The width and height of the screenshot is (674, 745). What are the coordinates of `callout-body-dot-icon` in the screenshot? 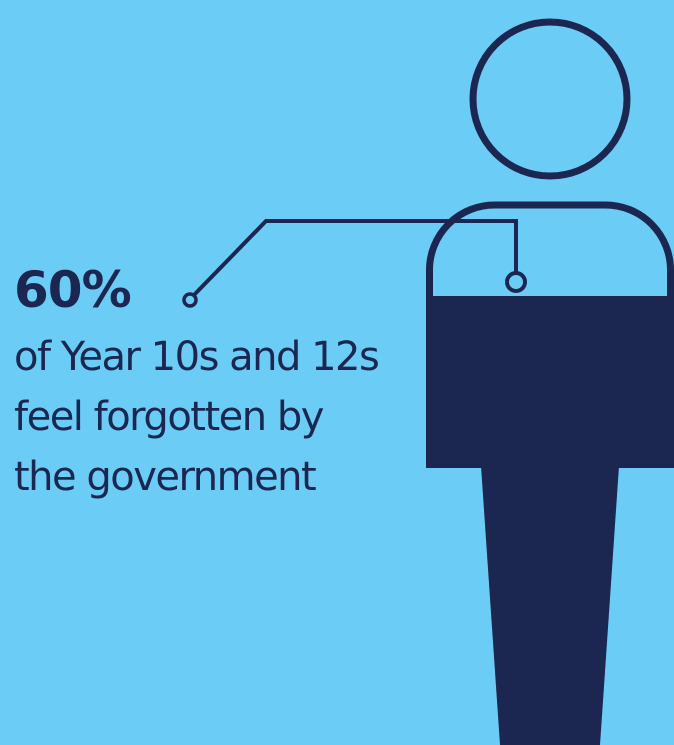 It's located at (516, 282).